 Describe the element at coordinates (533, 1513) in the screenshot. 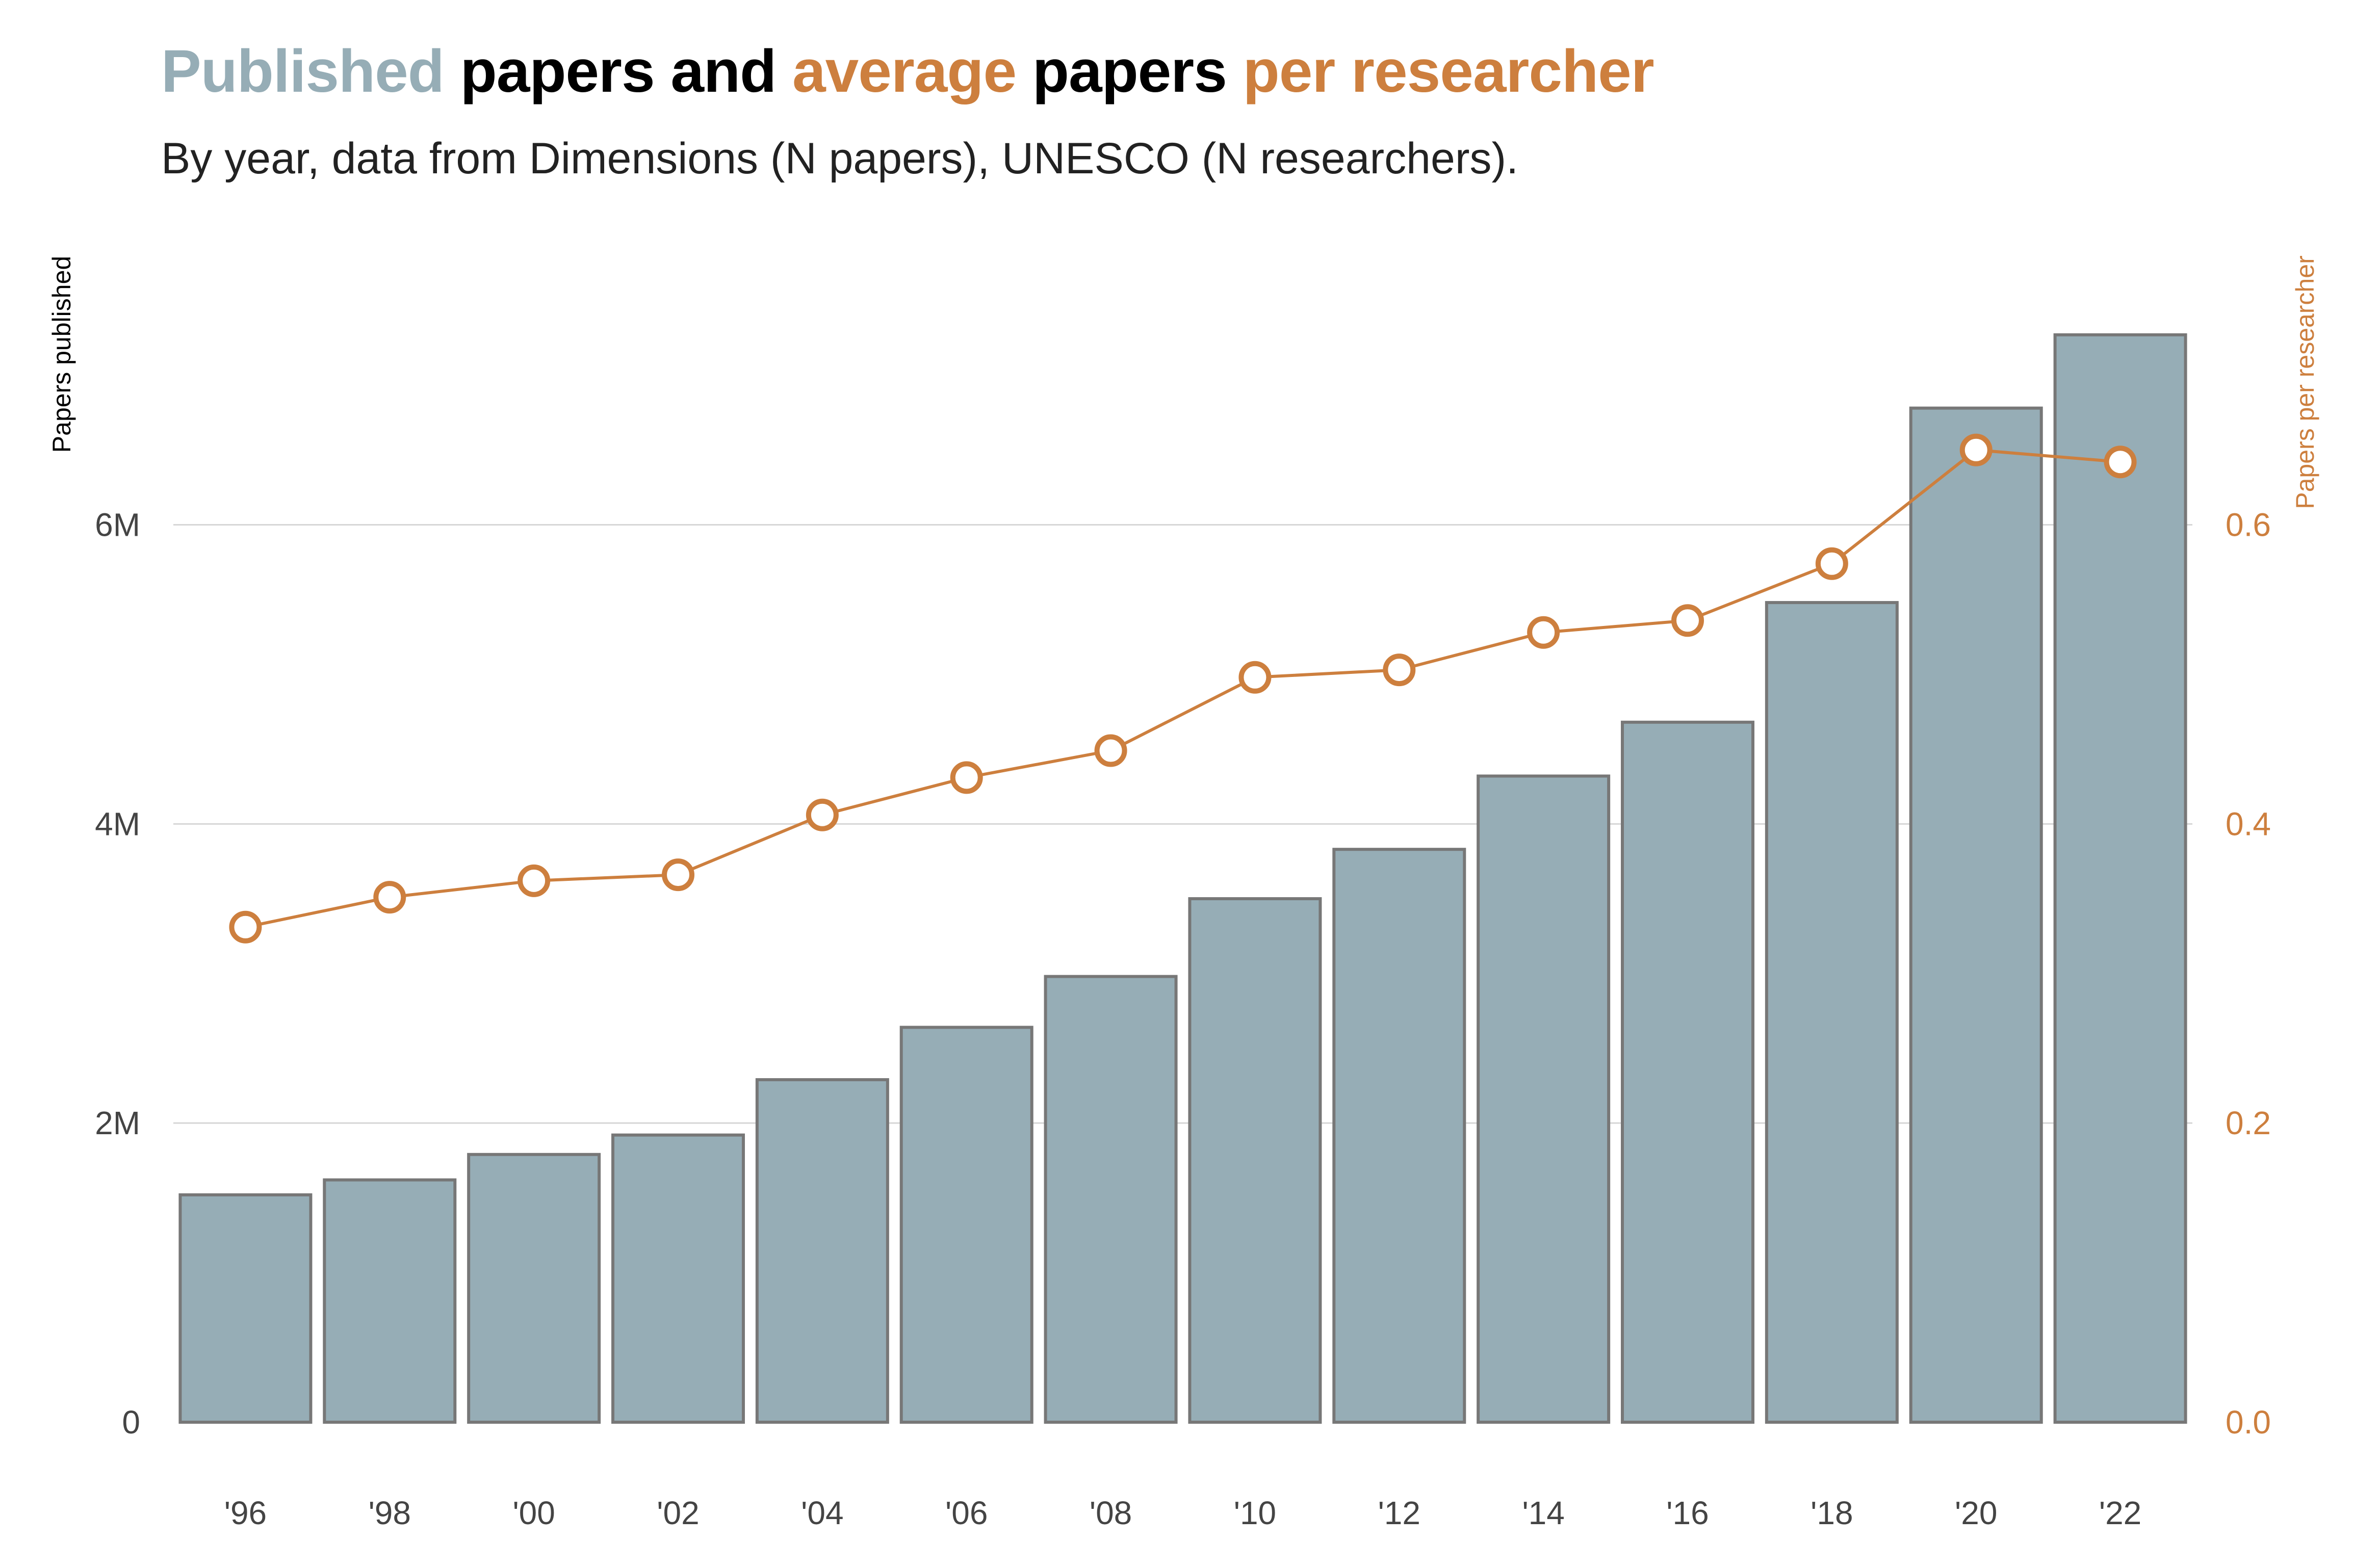

I see `x-tick-label: '00` at that location.